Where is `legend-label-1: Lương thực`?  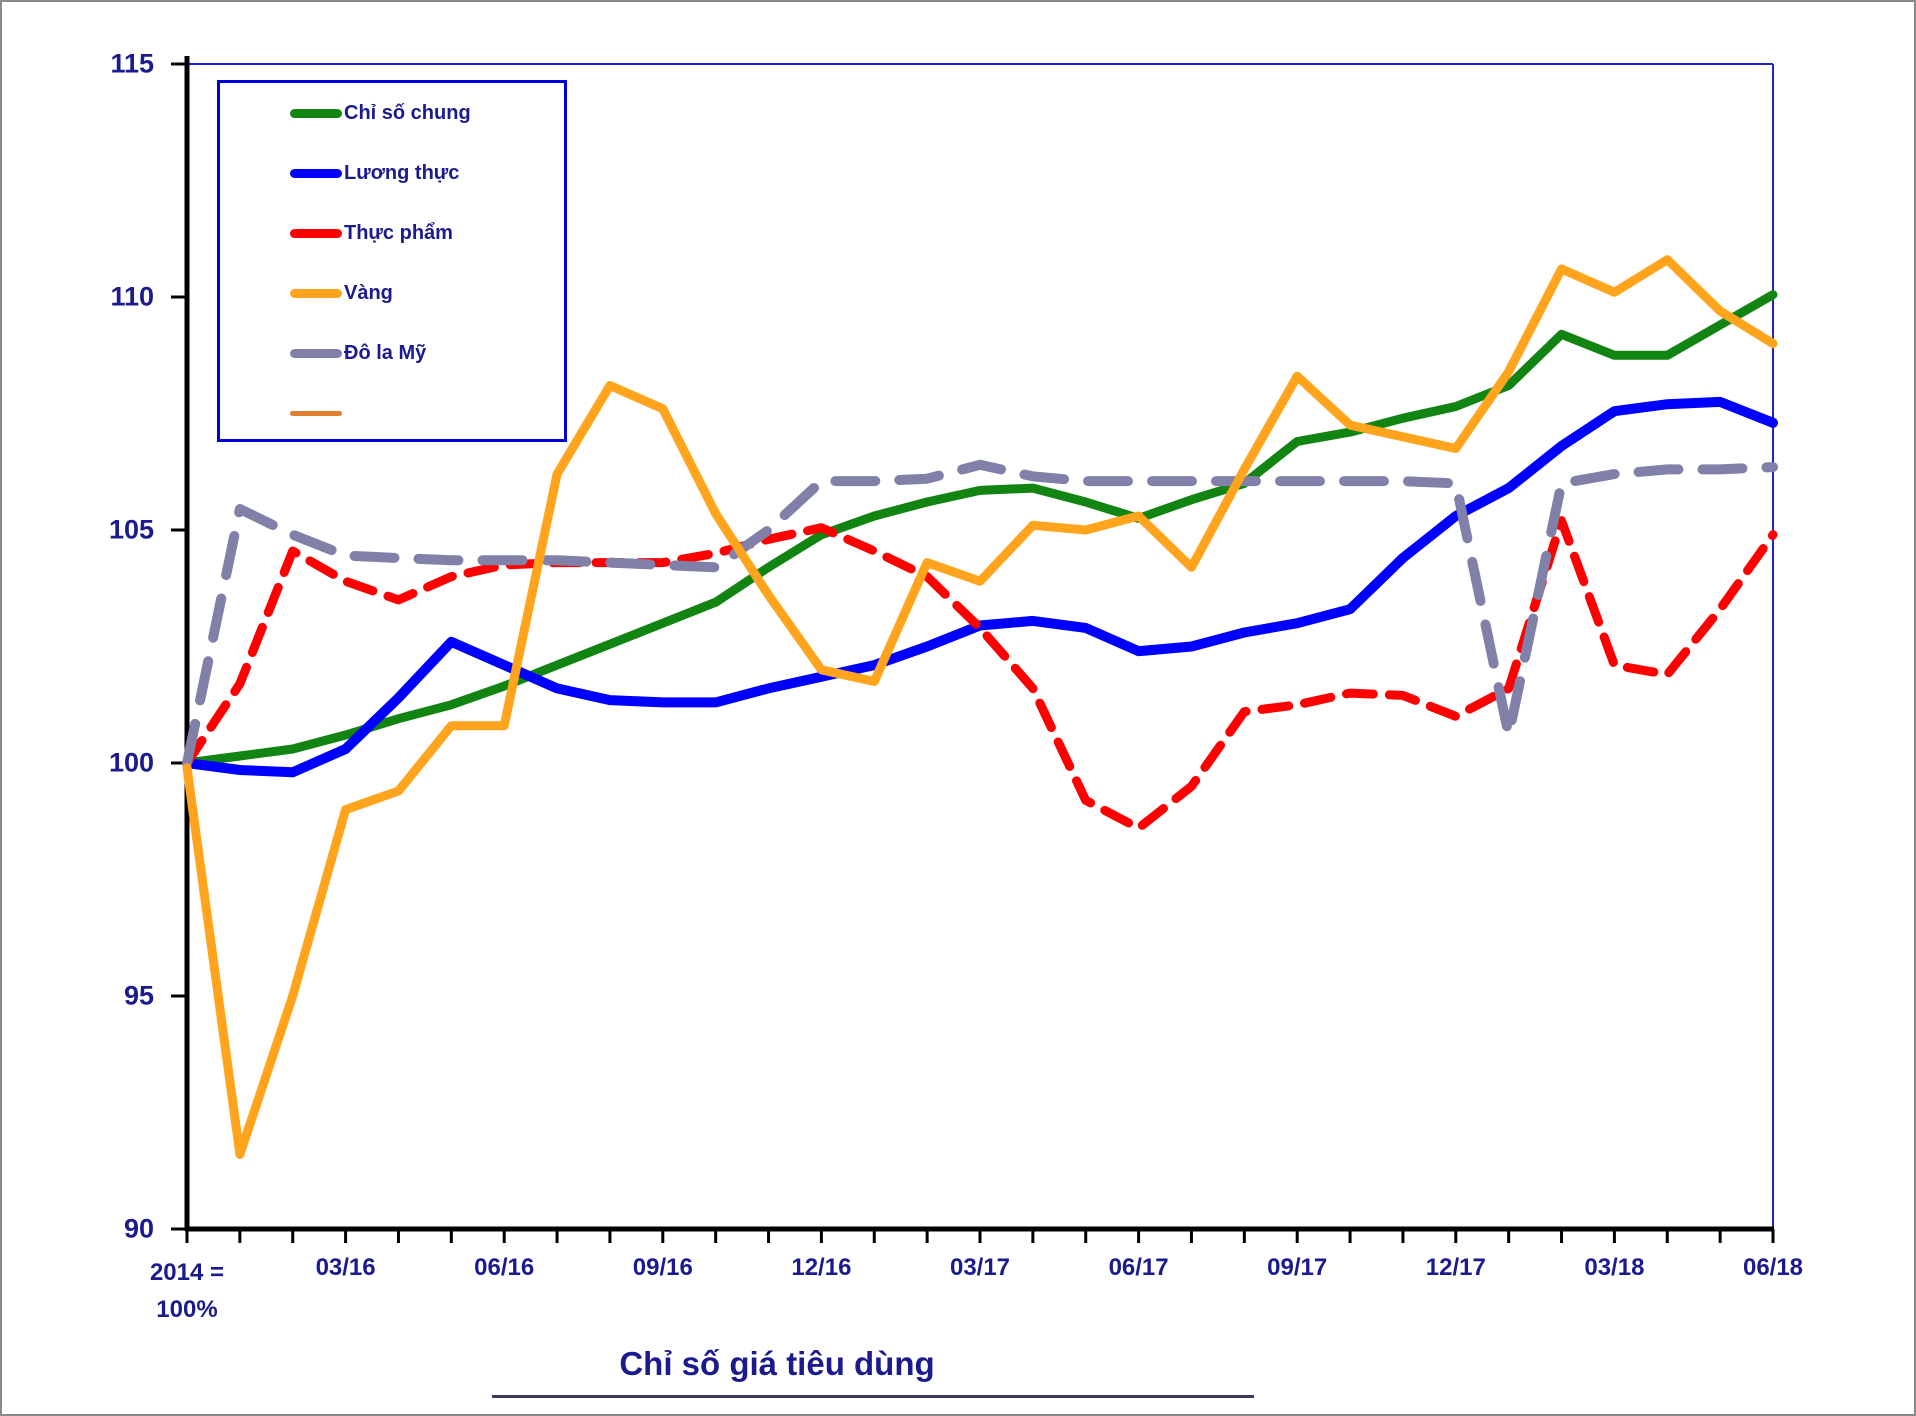
legend-label-1: Lương thực is located at coordinates (402, 172).